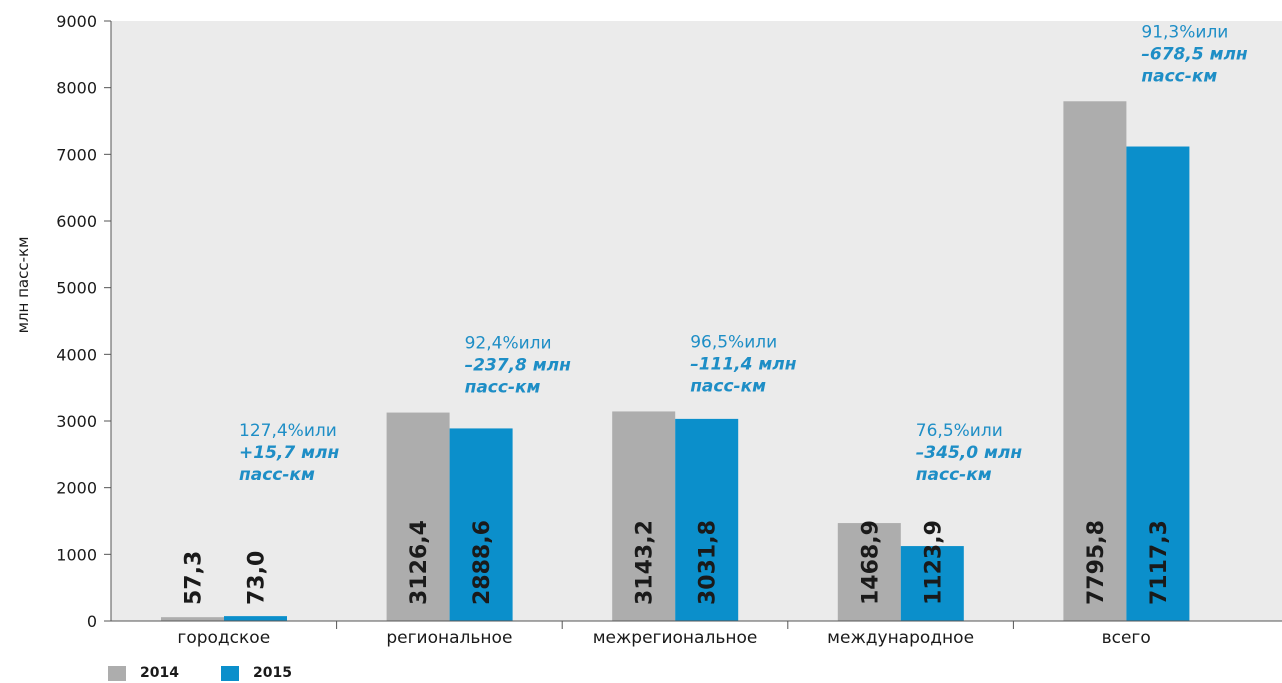  What do you see at coordinates (76, 554) in the screenshot?
I see `y-tick-label: 1000` at bounding box center [76, 554].